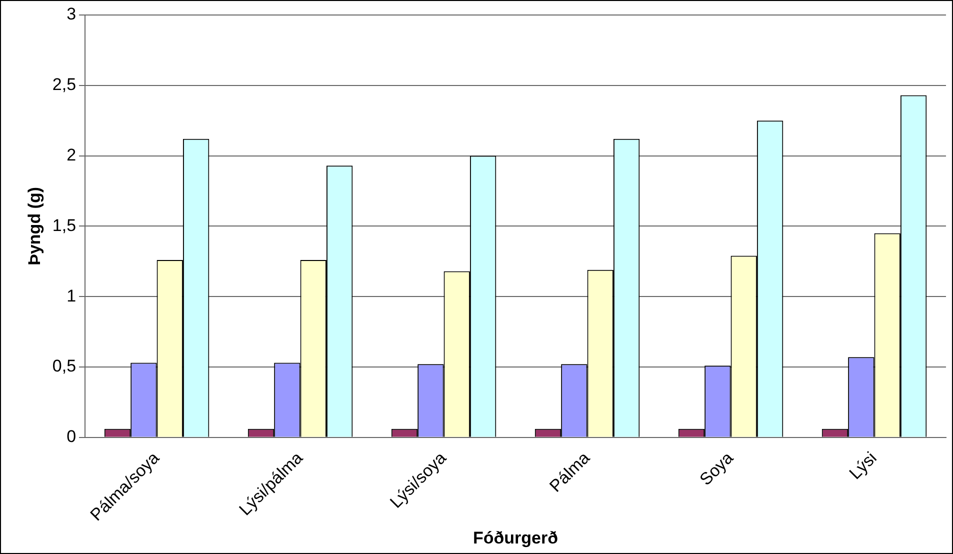 Image resolution: width=953 pixels, height=554 pixels. What do you see at coordinates (71, 436) in the screenshot?
I see `y-tick-label: 0` at bounding box center [71, 436].